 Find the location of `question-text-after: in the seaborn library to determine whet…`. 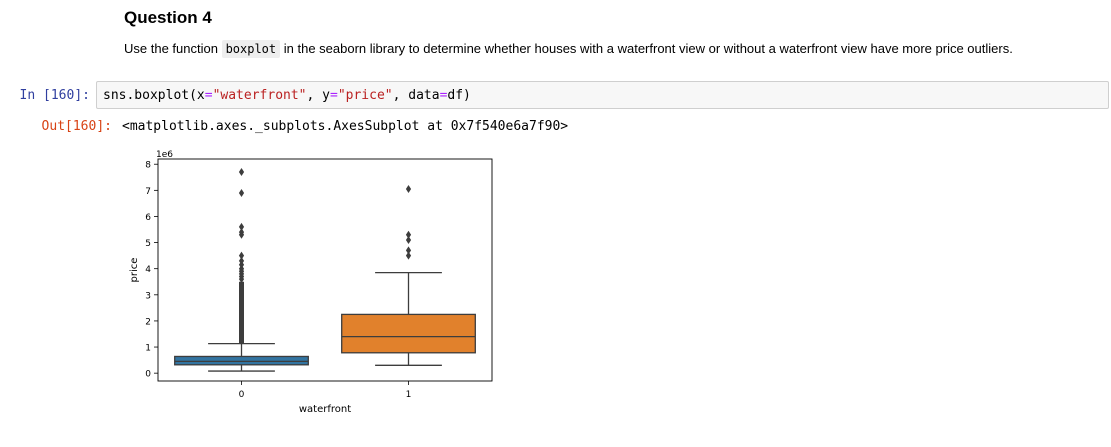

question-text-after: in the seaborn library to determine whet… is located at coordinates (646, 48).